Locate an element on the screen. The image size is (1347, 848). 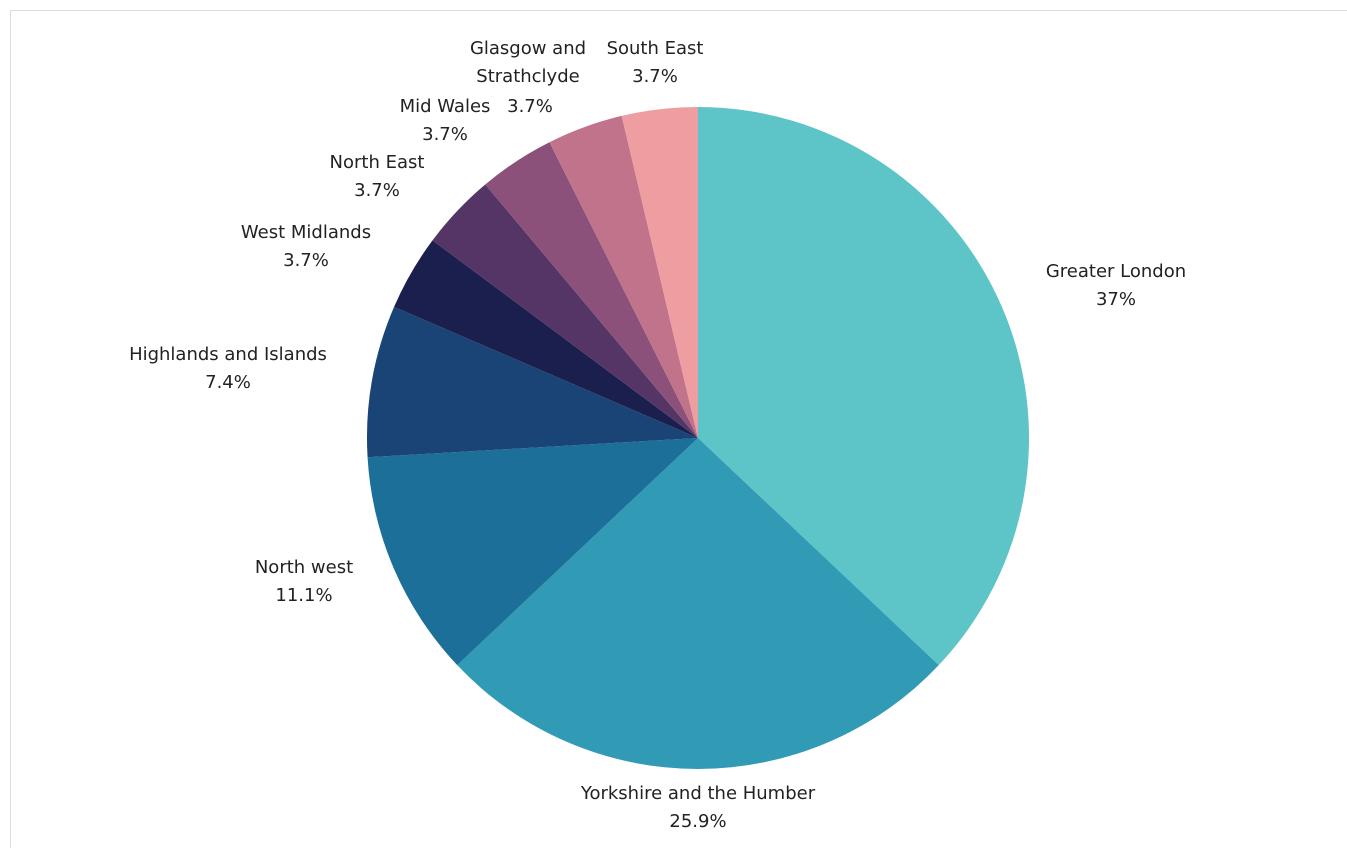
slice-name: Yorkshire and the Humber is located at coordinates (698, 793).